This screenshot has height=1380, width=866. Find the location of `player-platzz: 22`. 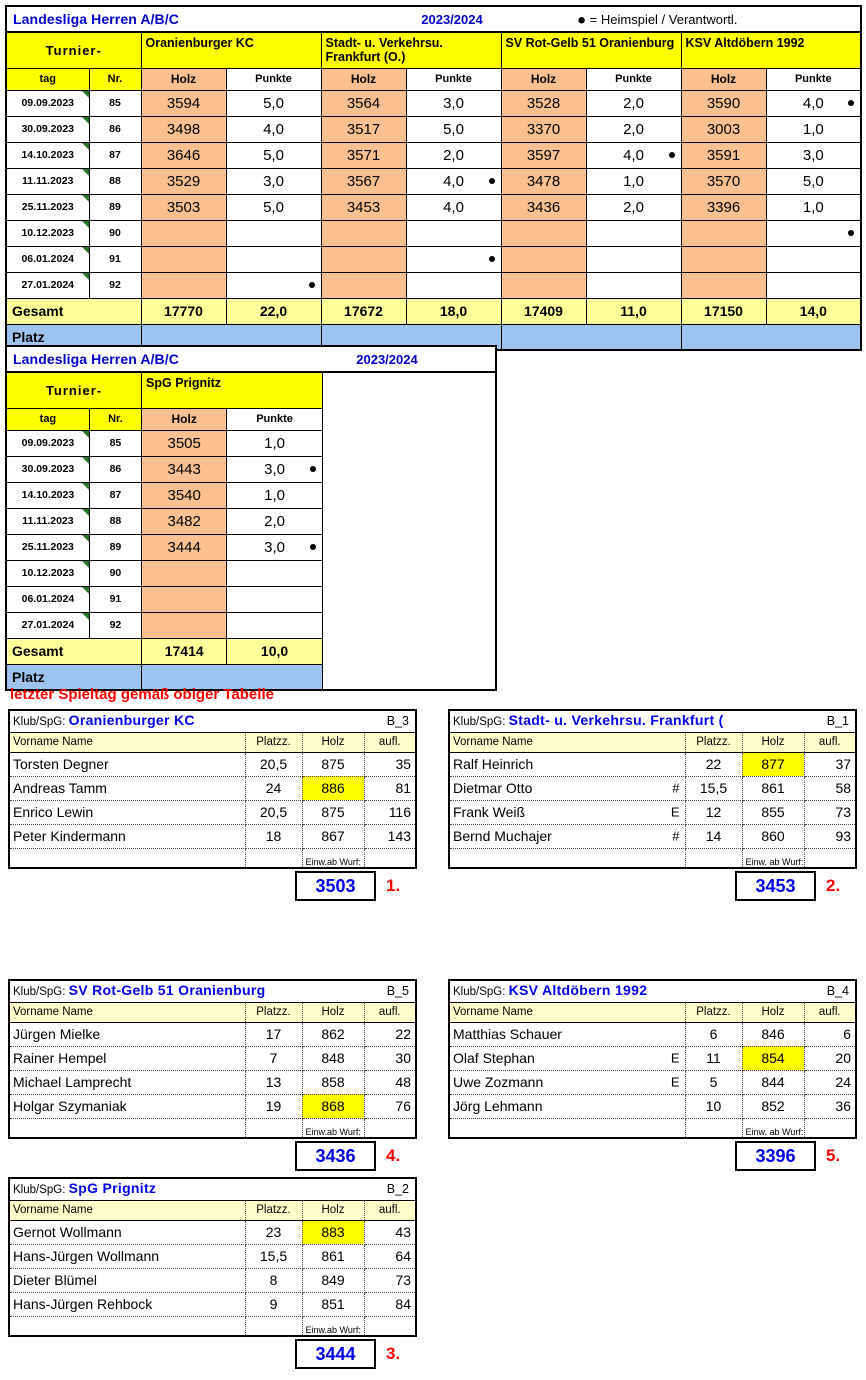

player-platzz: 22 is located at coordinates (714, 764).